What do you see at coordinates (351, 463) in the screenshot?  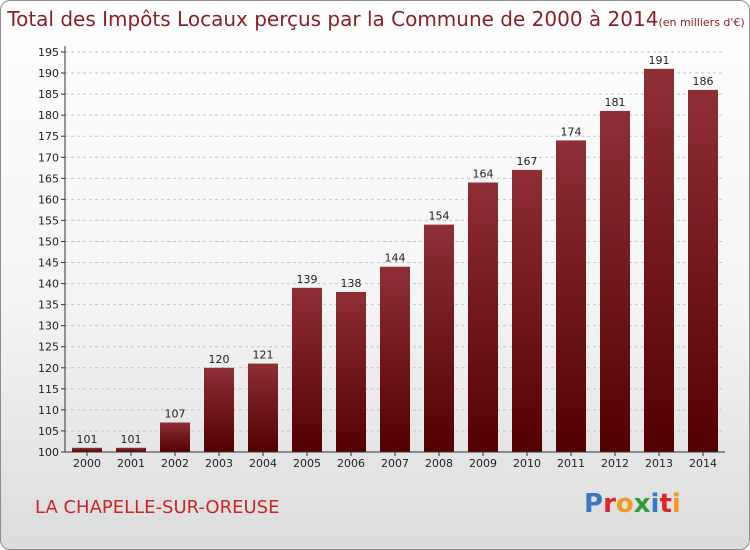 I see `x-tick-label: 2006` at bounding box center [351, 463].